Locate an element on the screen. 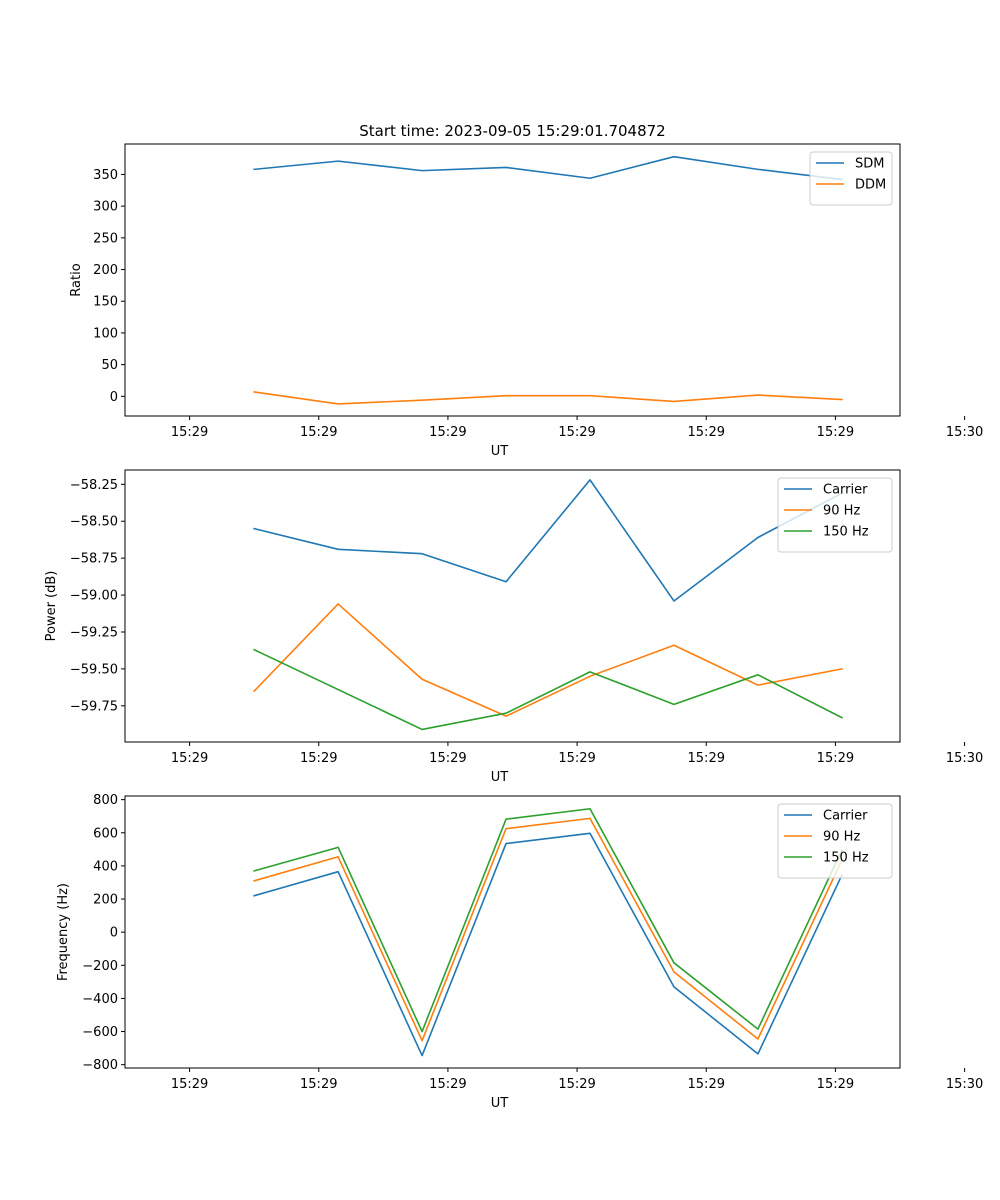 The width and height of the screenshot is (1000, 1200). chart-1-ytick-label: 200 is located at coordinates (105, 270).